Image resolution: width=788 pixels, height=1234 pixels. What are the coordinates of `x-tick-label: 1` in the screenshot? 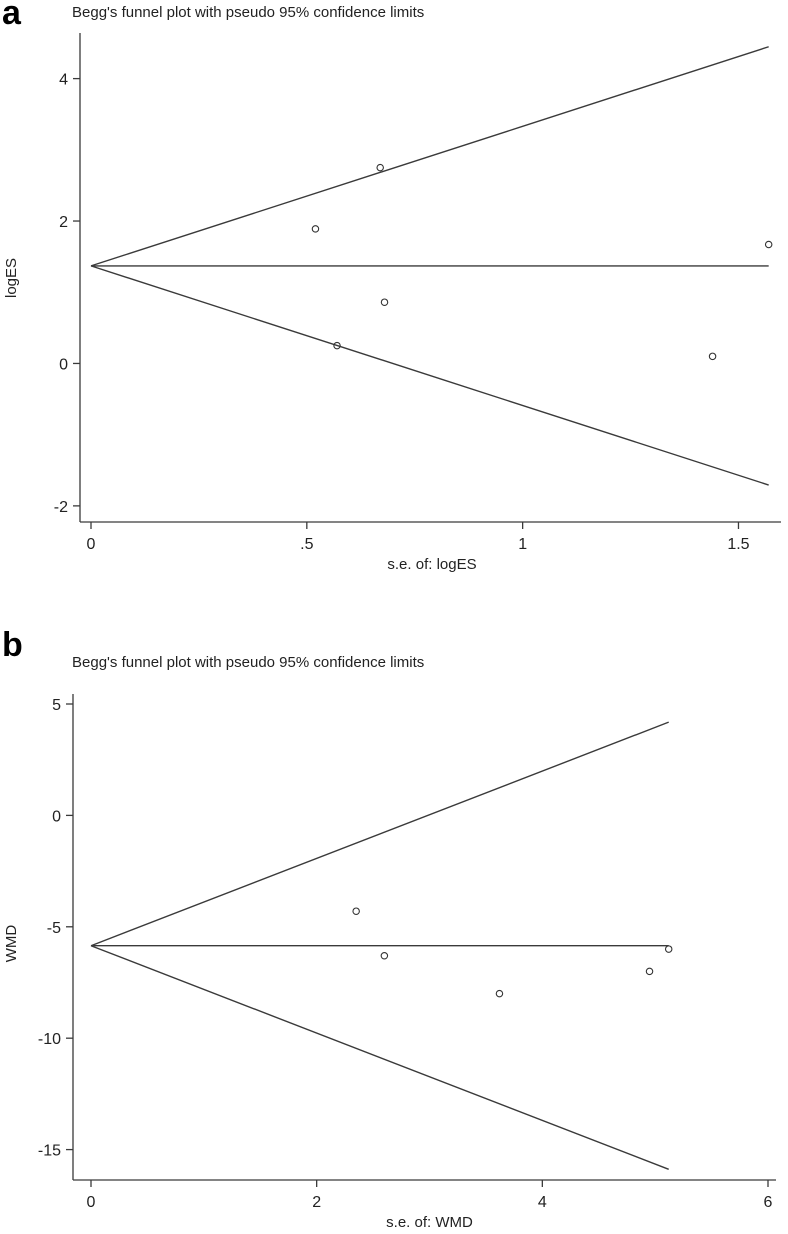 It's located at (522, 544).